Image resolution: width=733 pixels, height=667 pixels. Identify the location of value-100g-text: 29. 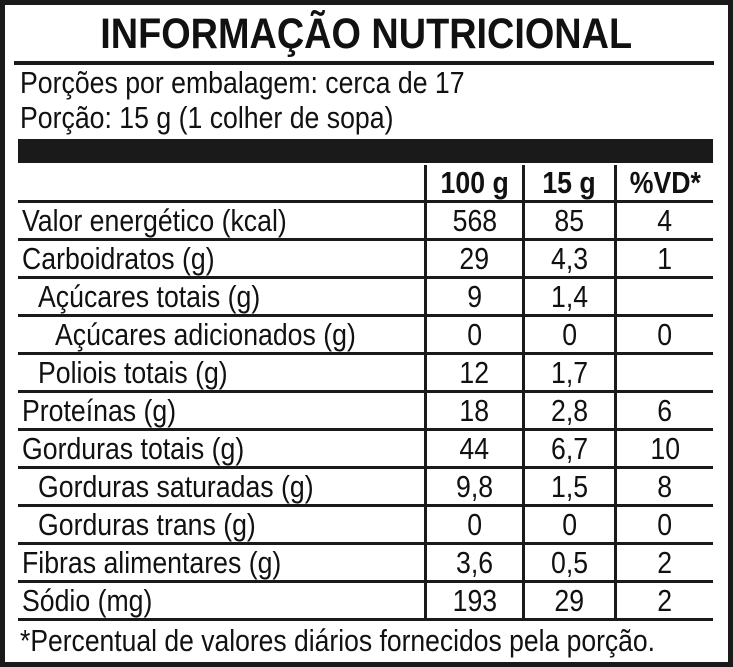
(474, 258).